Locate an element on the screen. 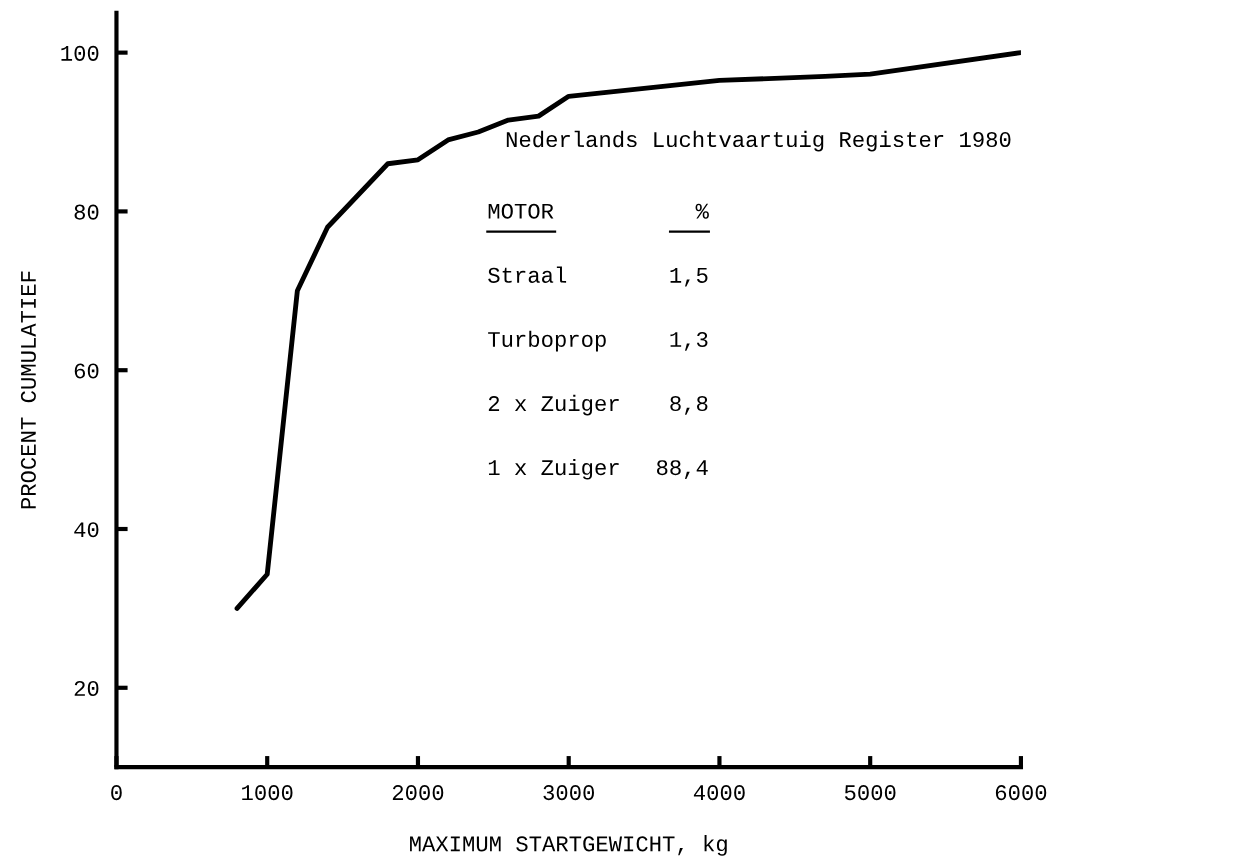  y-tick-label: 100 is located at coordinates (80, 53).